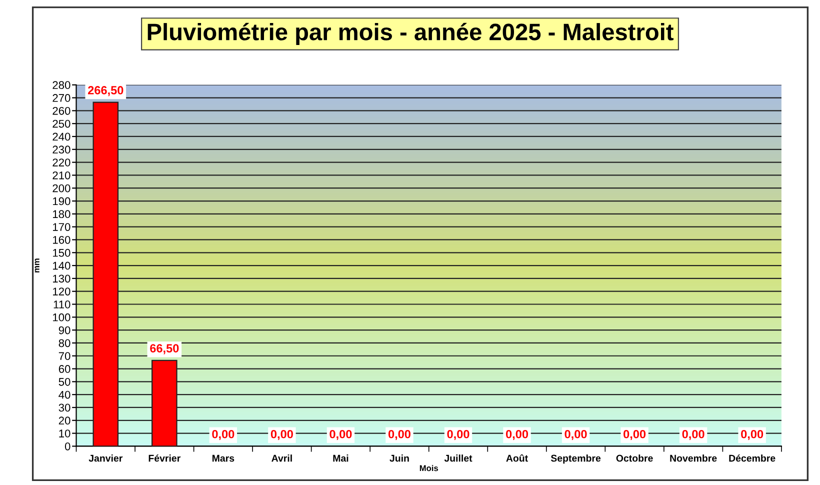 The height and width of the screenshot is (485, 820). Describe the element at coordinates (61, 201) in the screenshot. I see `y-tick-label: 190` at that location.